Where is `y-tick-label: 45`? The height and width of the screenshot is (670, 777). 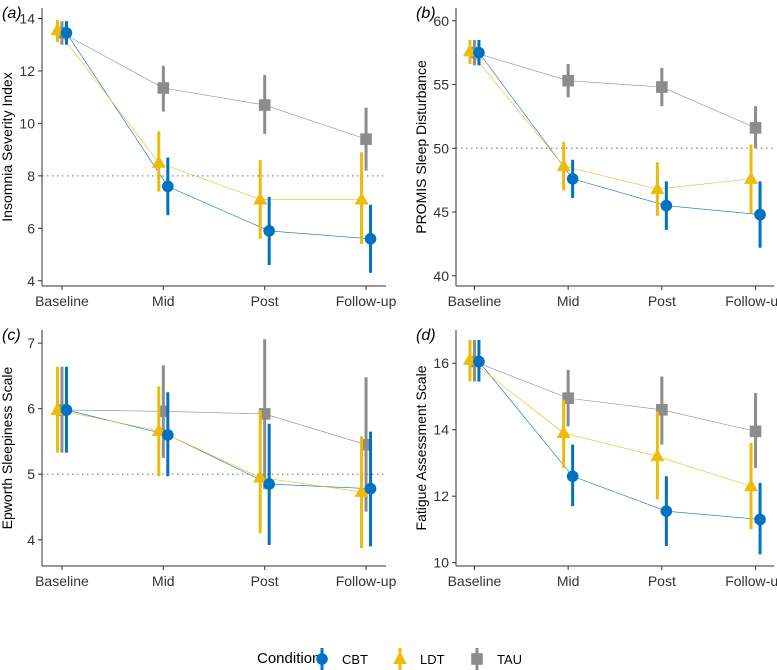 y-tick-label: 45 is located at coordinates (441, 212).